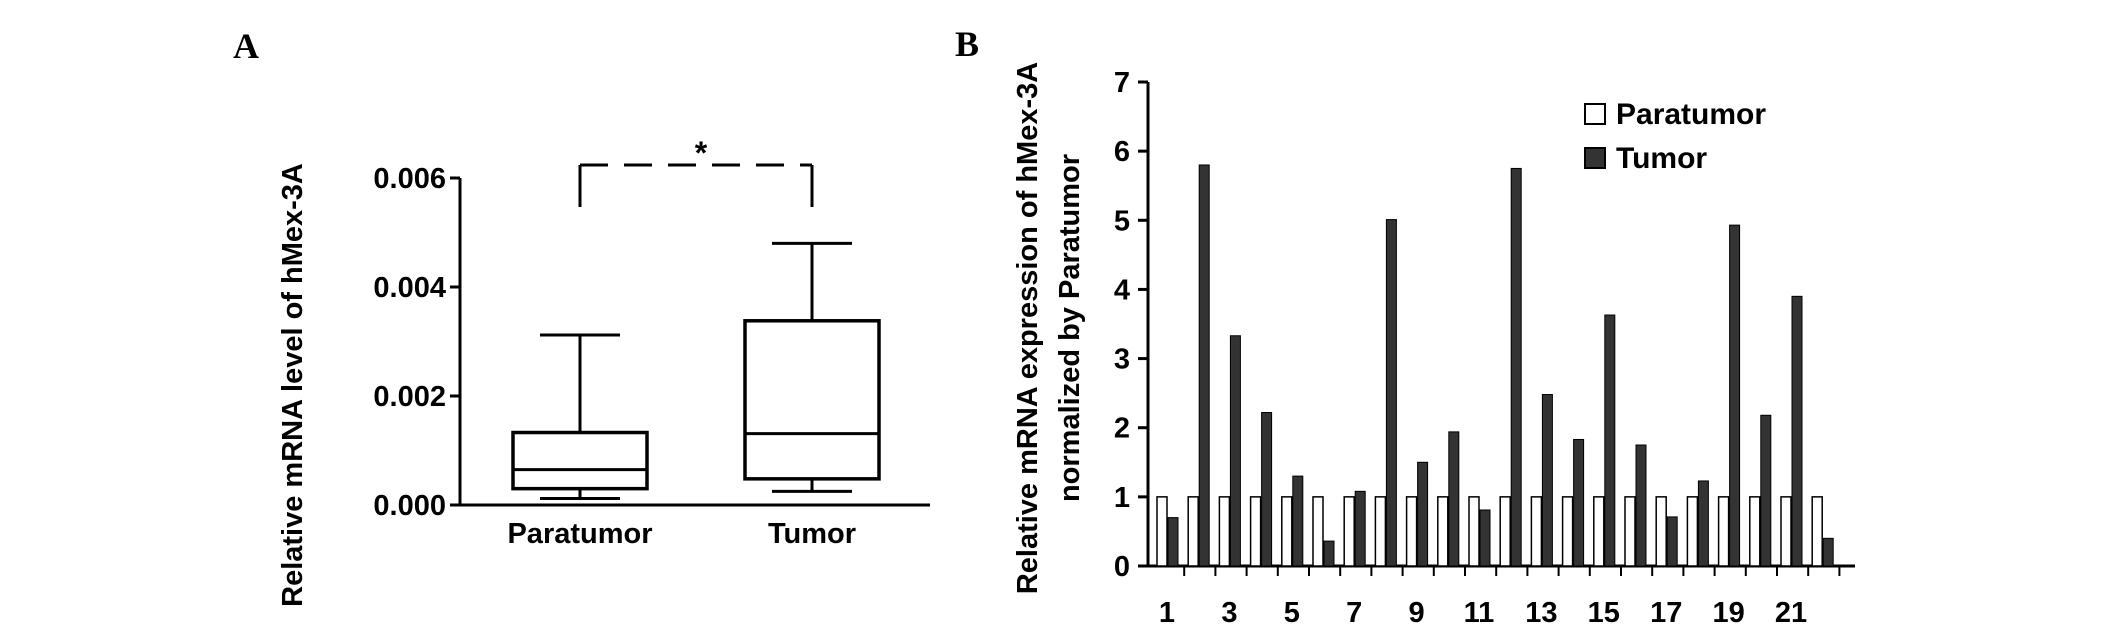  I want to click on bar-x-tick-label: 7, so click(1354, 613).